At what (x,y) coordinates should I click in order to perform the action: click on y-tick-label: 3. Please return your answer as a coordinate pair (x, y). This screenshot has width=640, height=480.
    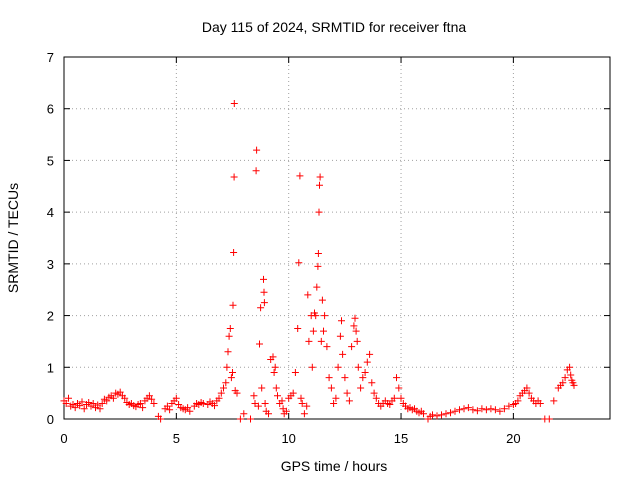
    Looking at the image, I should click on (50, 264).